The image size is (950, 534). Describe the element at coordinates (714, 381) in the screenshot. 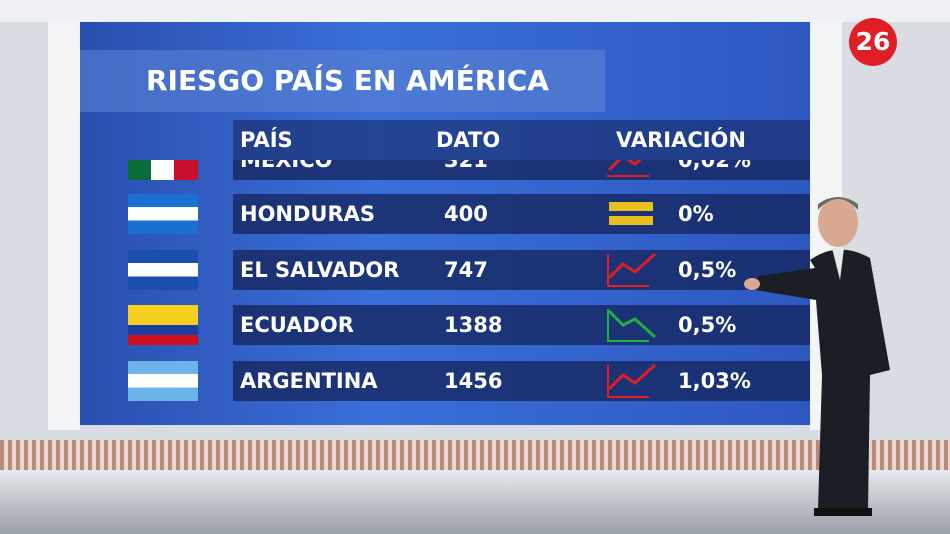

I see `variation: 1,03%` at that location.